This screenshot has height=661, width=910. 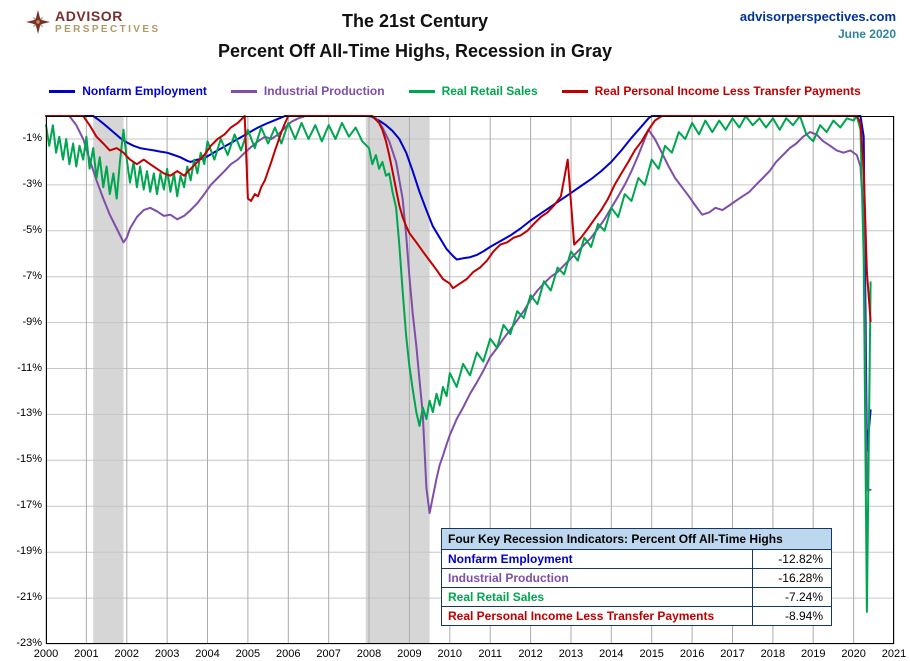 I want to click on table-series-name: Industrial Production, so click(x=597, y=578).